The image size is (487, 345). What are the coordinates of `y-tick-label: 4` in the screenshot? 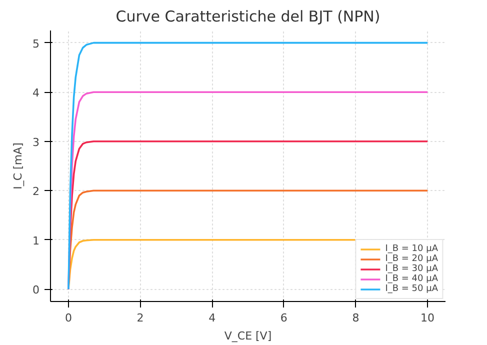 It's located at (36, 93).